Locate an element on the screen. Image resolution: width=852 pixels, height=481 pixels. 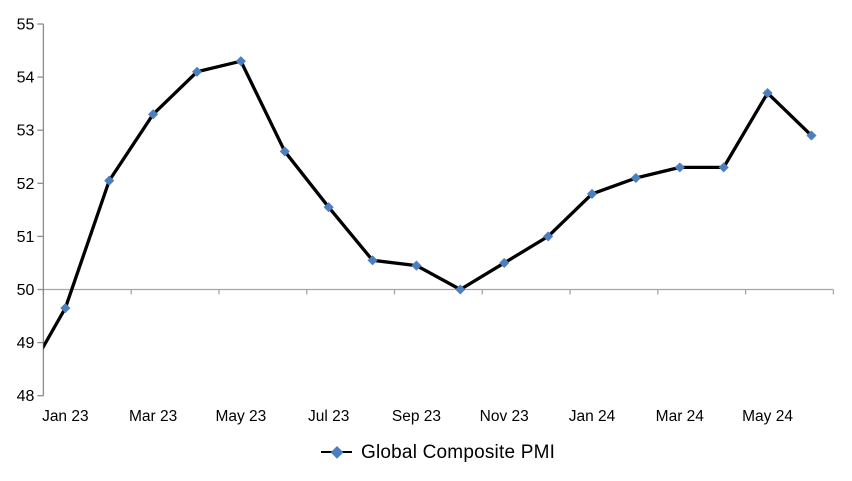
x-tick-label: Jan 24 is located at coordinates (592, 416).